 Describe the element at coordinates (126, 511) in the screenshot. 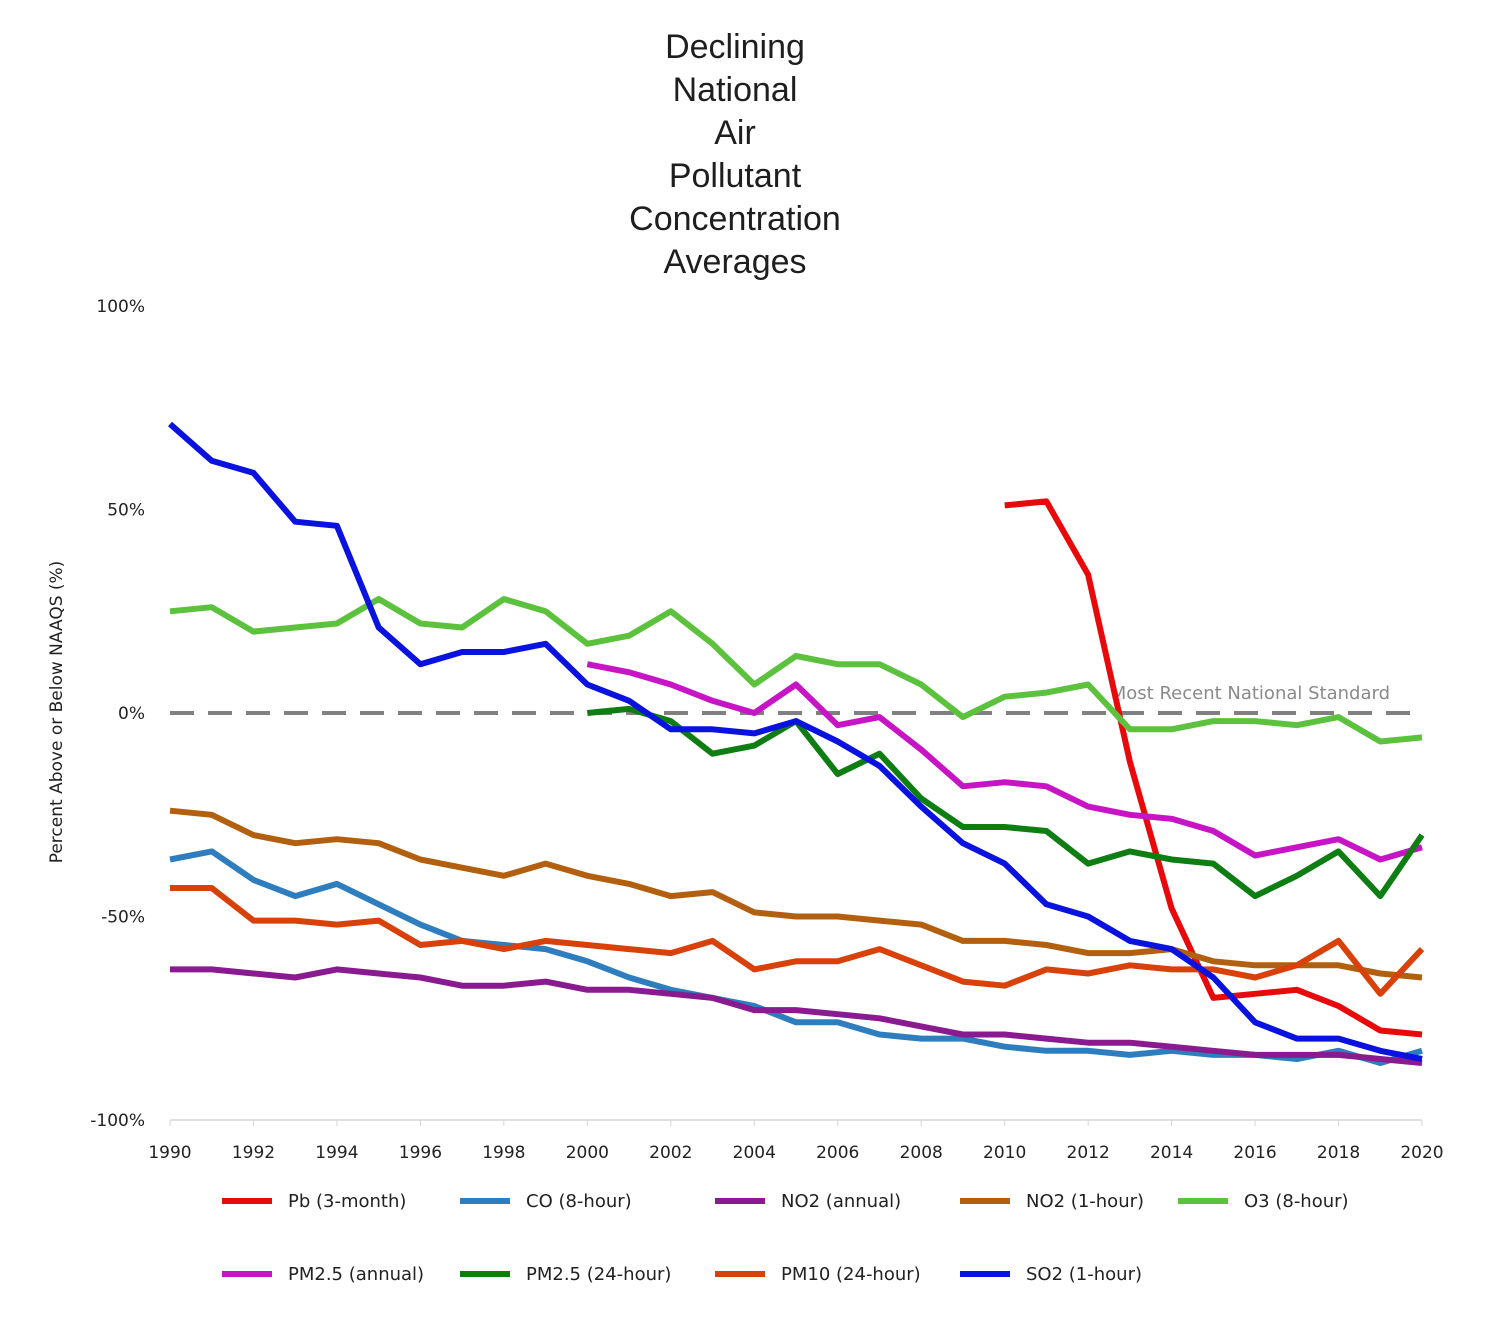

I see `y-tick-label: 50%` at that location.